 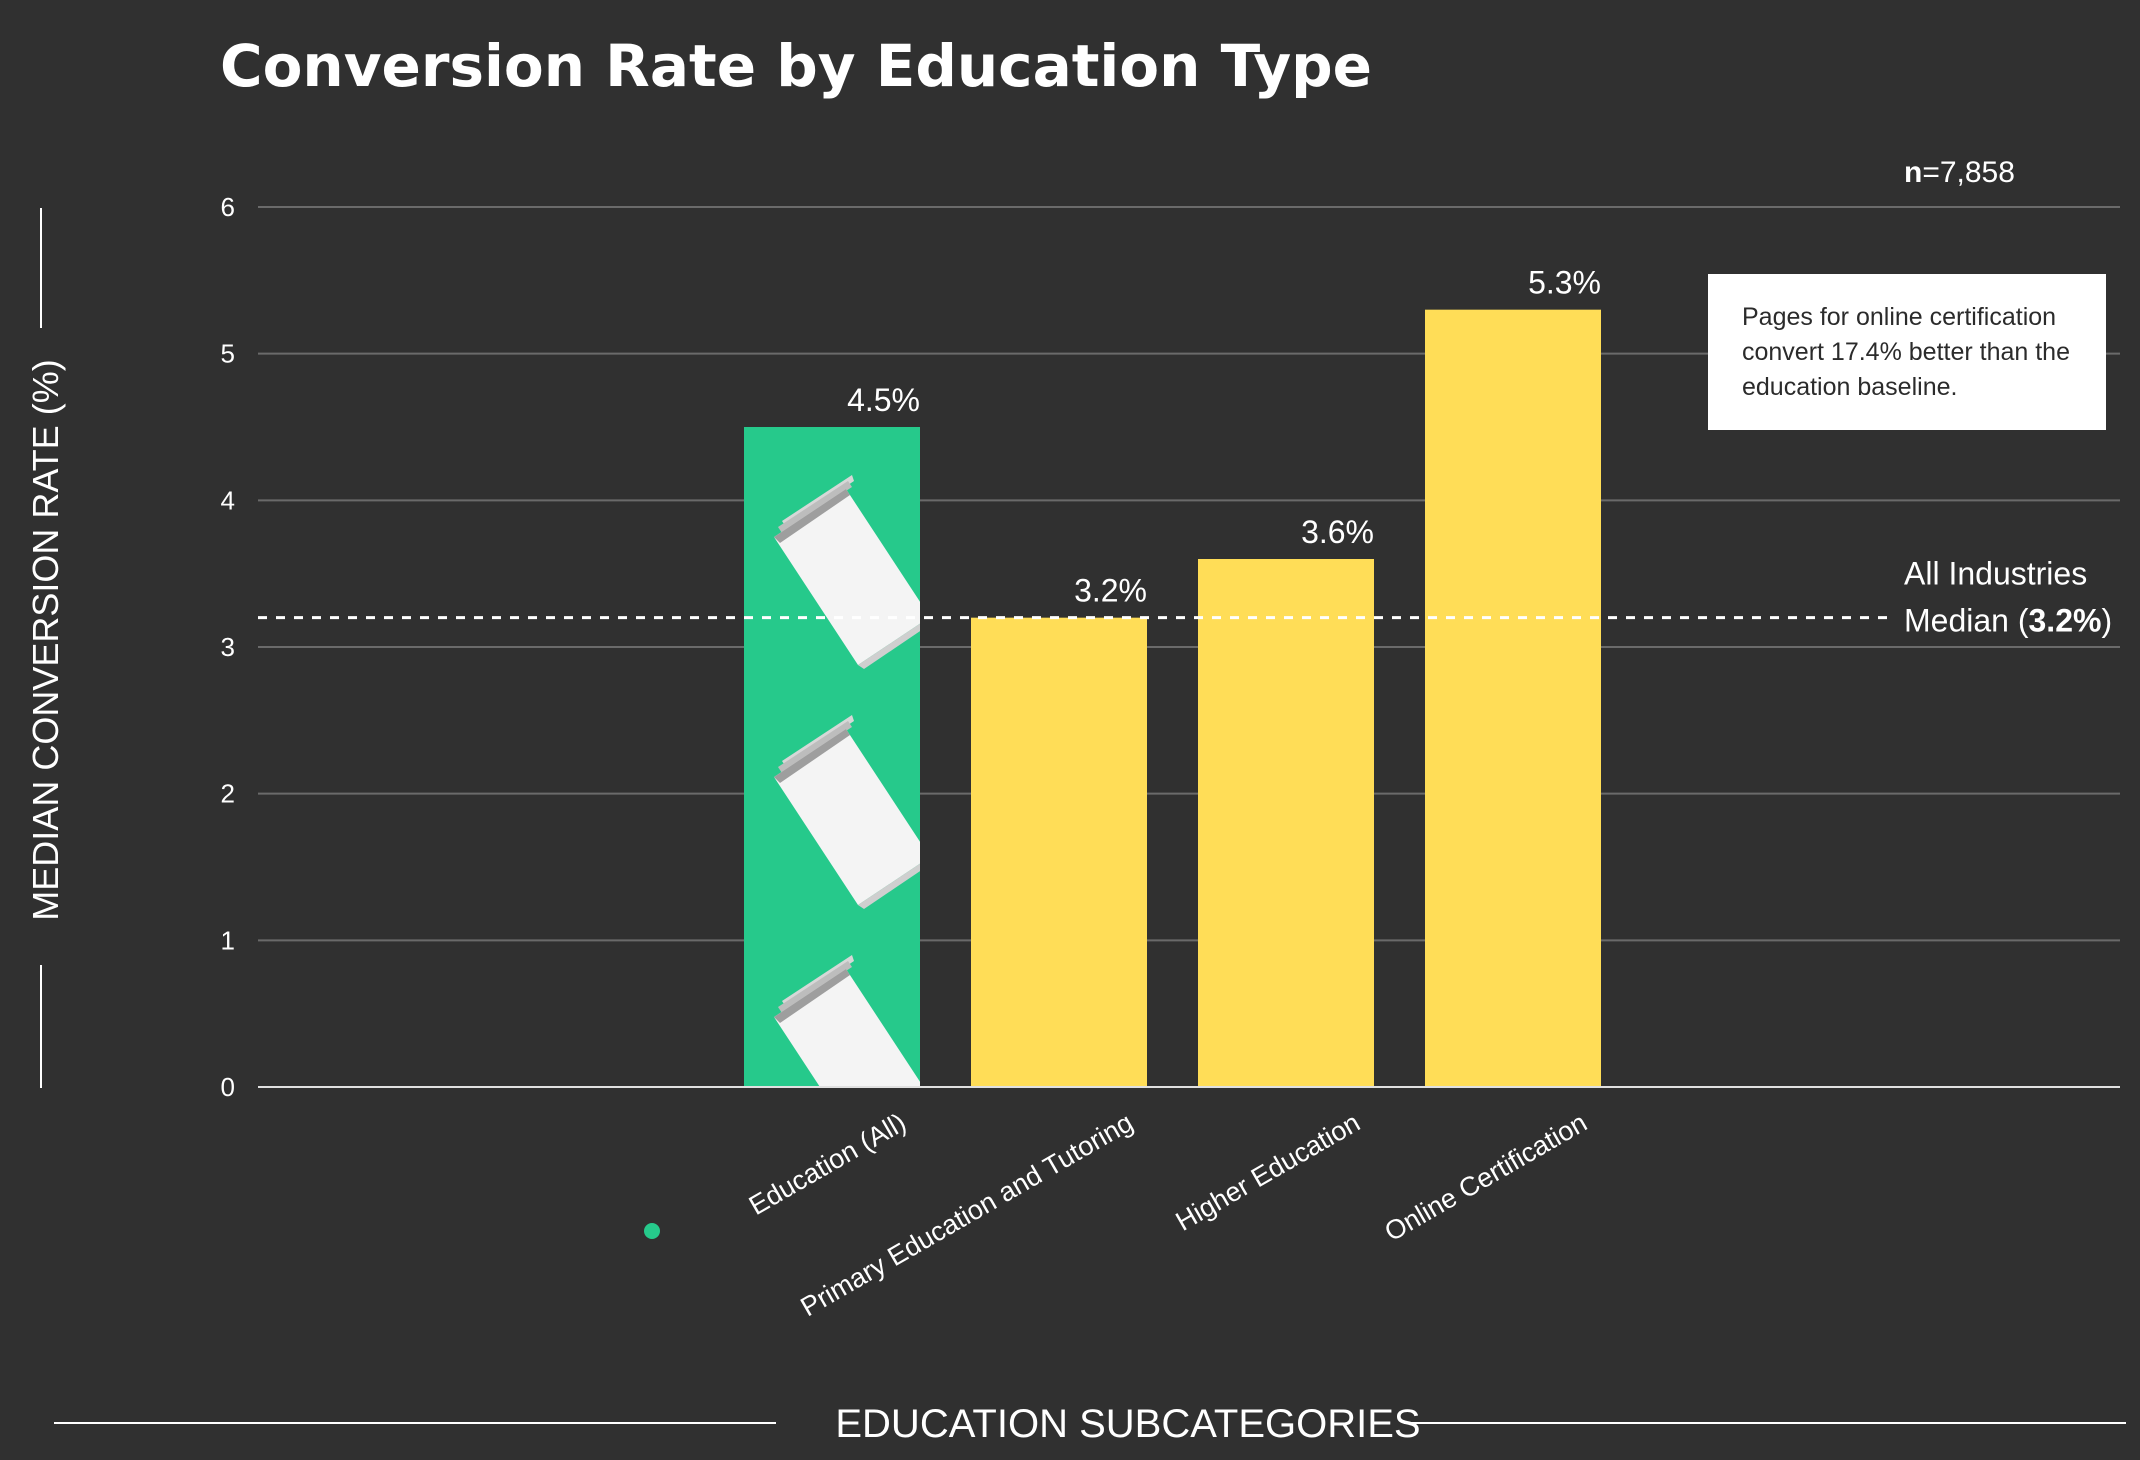 What do you see at coordinates (228, 207) in the screenshot?
I see `y-tick-label: 6` at bounding box center [228, 207].